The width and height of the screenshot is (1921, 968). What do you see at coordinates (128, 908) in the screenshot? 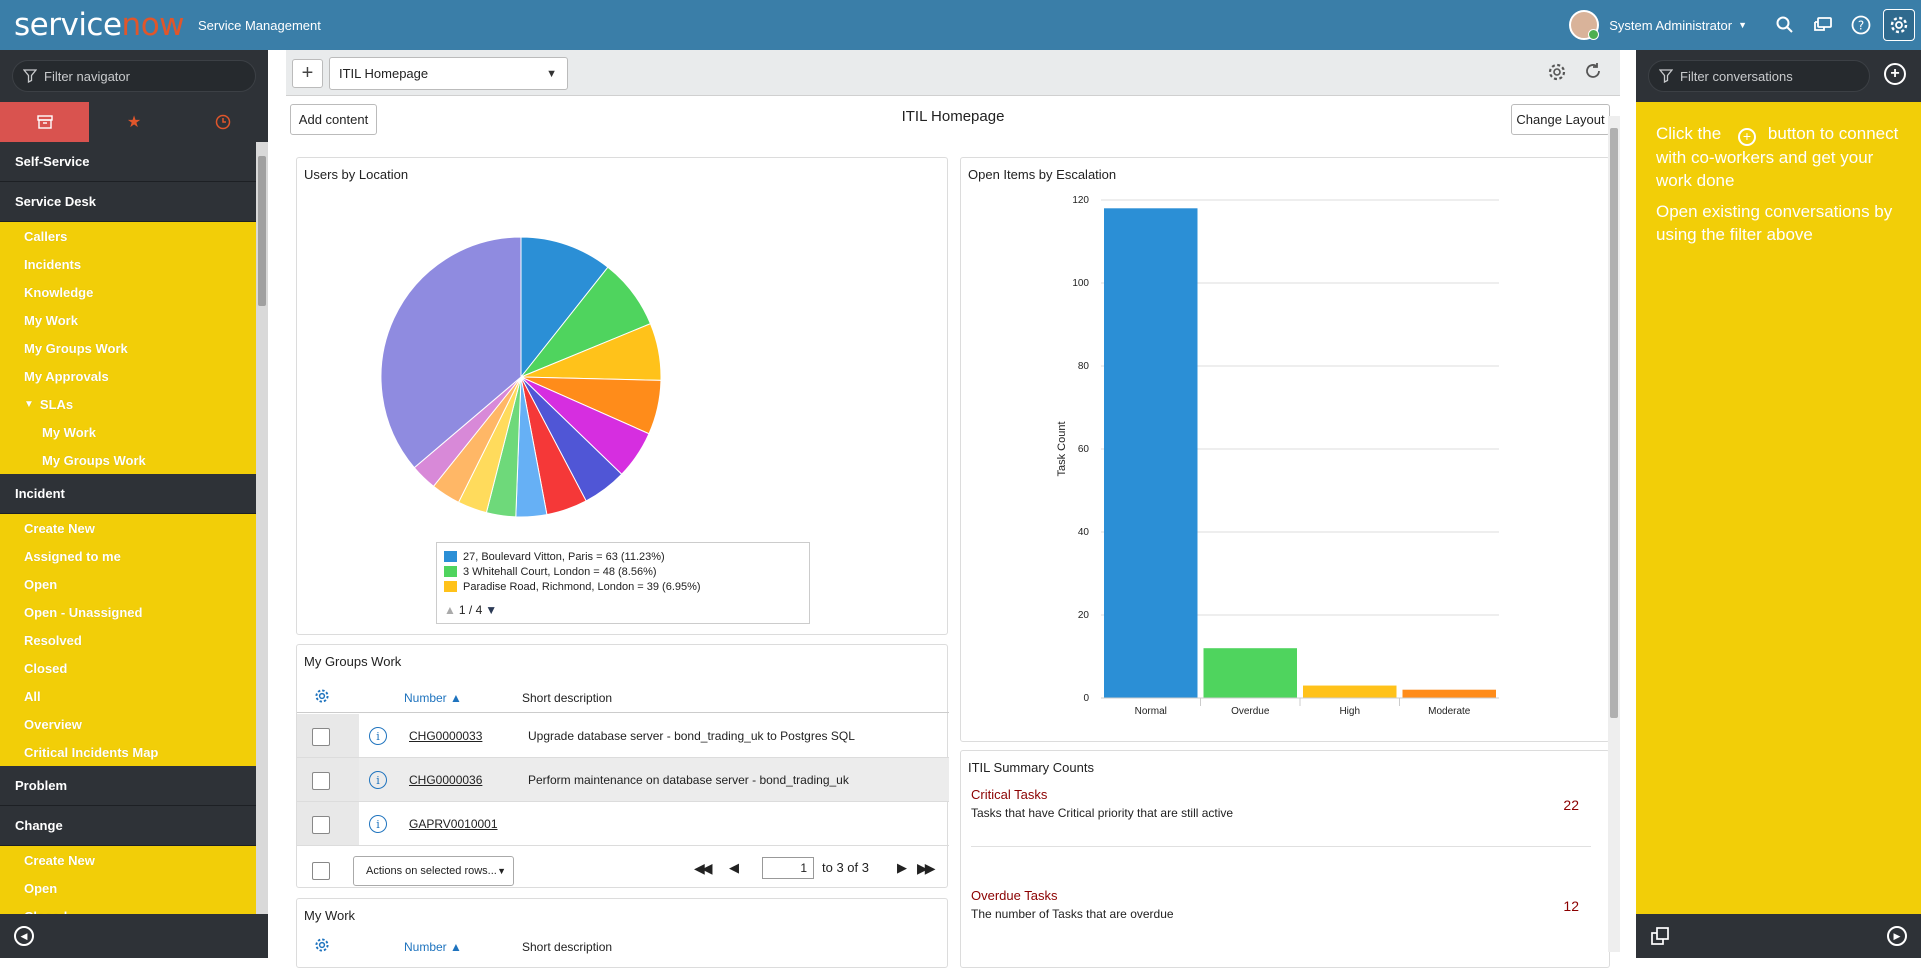
I see `nav-item-change-closed: Closed` at bounding box center [128, 908].